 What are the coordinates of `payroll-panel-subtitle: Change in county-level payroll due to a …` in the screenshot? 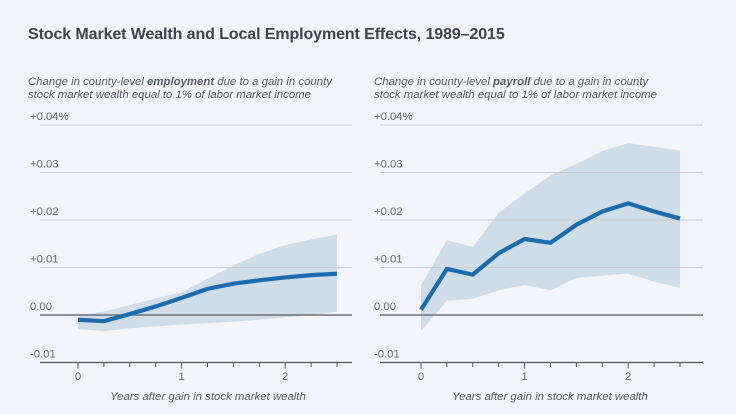 It's located at (545, 89).